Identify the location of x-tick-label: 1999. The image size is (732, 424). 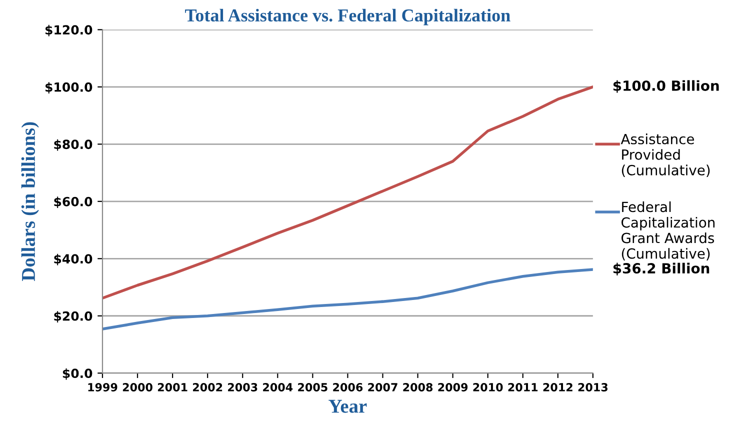
(103, 387).